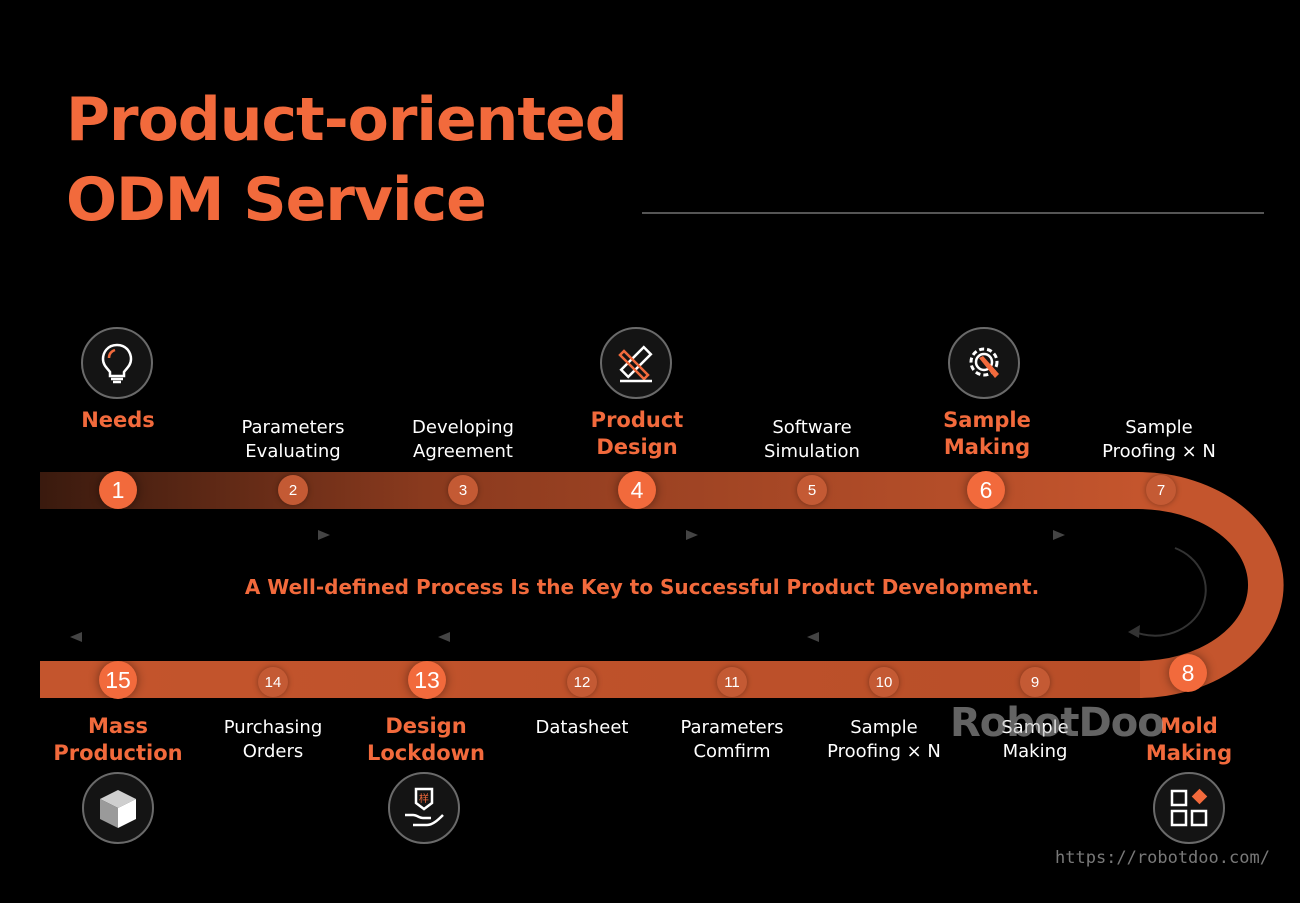 This screenshot has height=903, width=1300. I want to click on step-14-label: Purchasing Orders, so click(273, 740).